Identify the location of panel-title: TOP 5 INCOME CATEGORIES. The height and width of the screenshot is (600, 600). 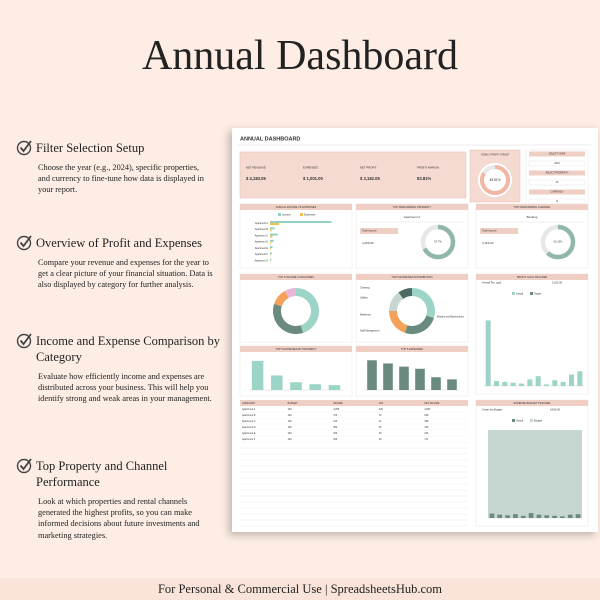
(296, 277).